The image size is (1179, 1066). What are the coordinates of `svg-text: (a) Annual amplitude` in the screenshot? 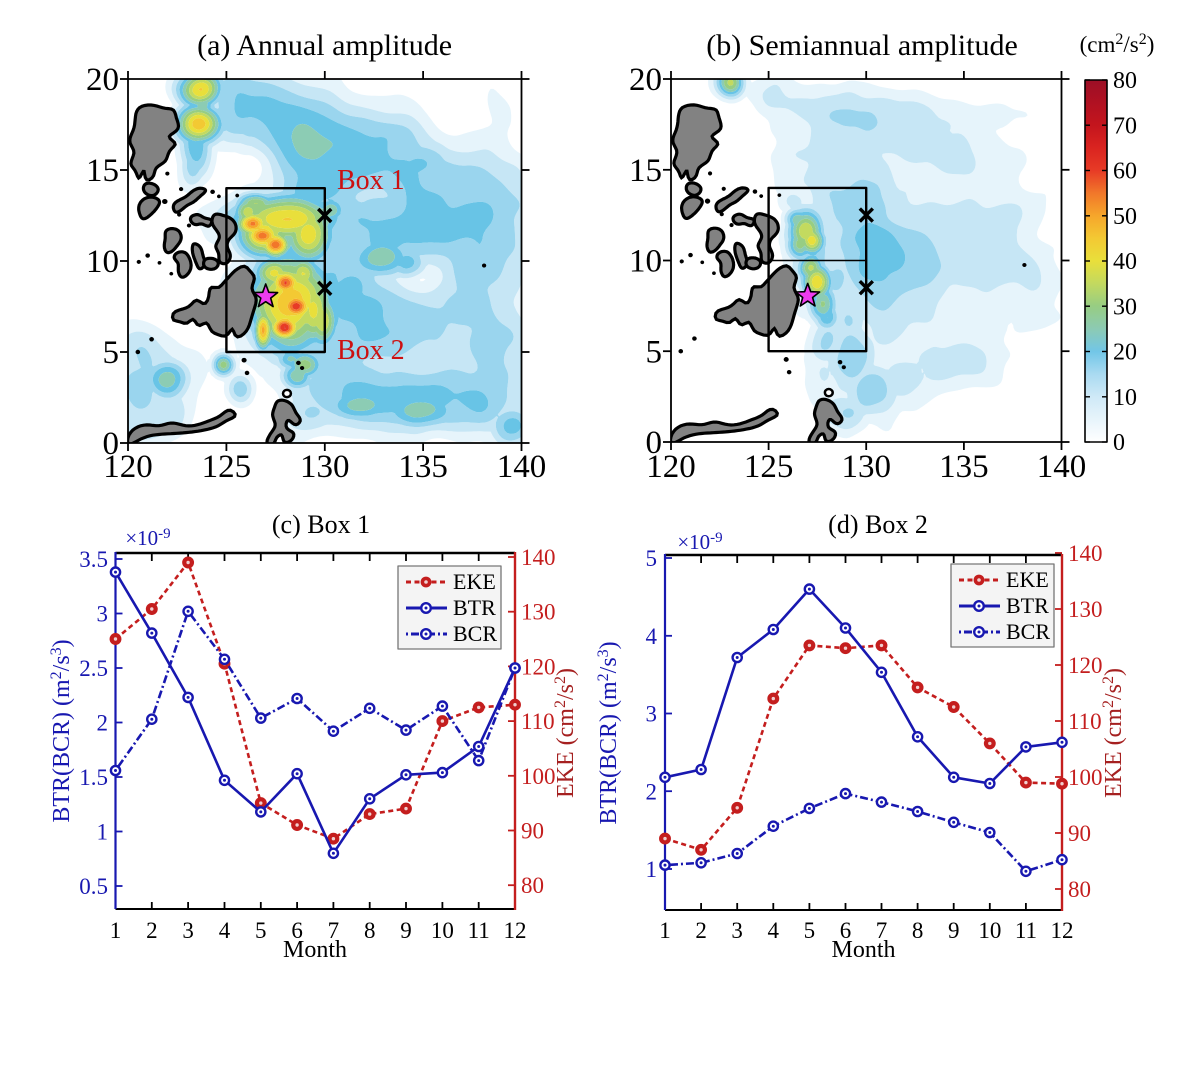 It's located at (324, 45).